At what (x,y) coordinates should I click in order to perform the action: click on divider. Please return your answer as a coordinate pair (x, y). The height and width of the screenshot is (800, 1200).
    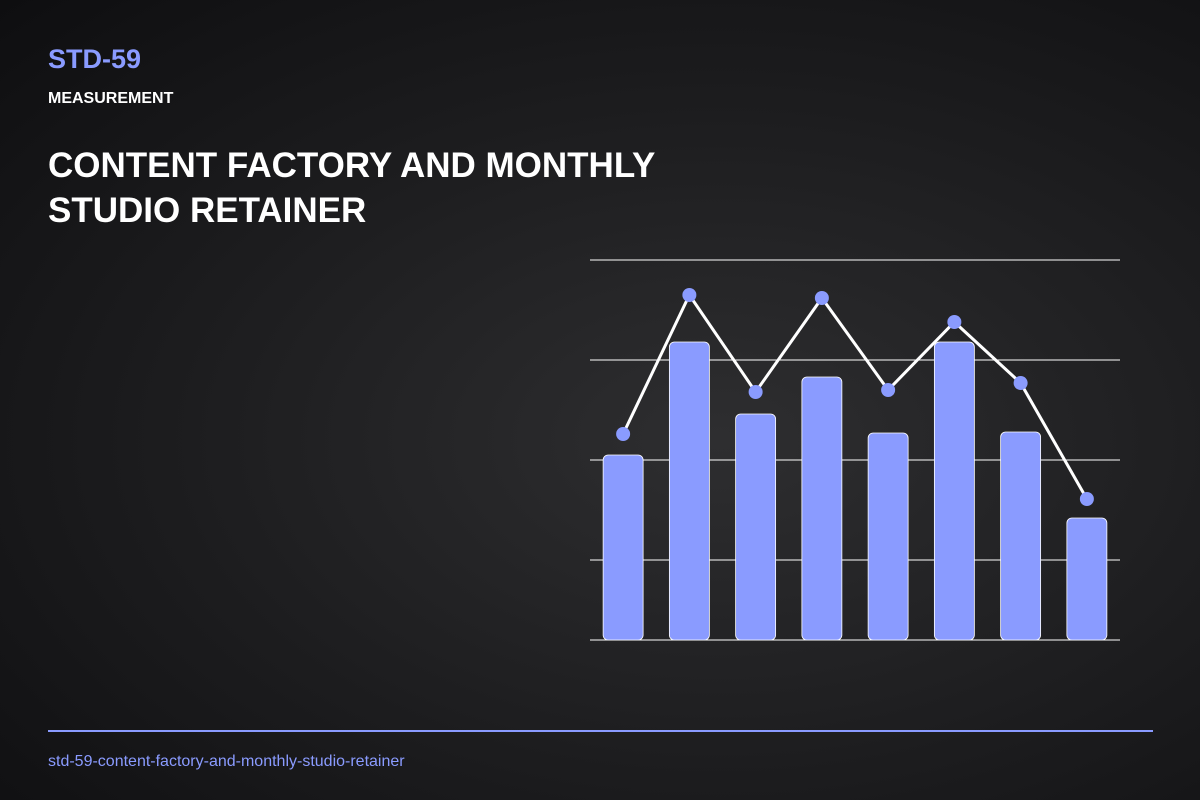
    Looking at the image, I should click on (600, 731).